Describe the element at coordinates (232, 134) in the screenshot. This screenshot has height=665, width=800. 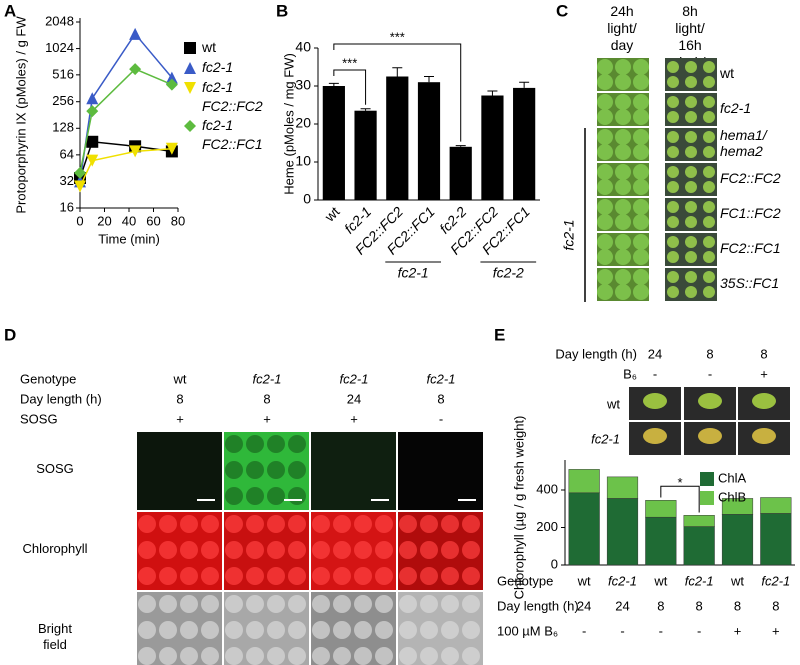
I see `legend-label: fc2-1 FC2::FC1` at that location.